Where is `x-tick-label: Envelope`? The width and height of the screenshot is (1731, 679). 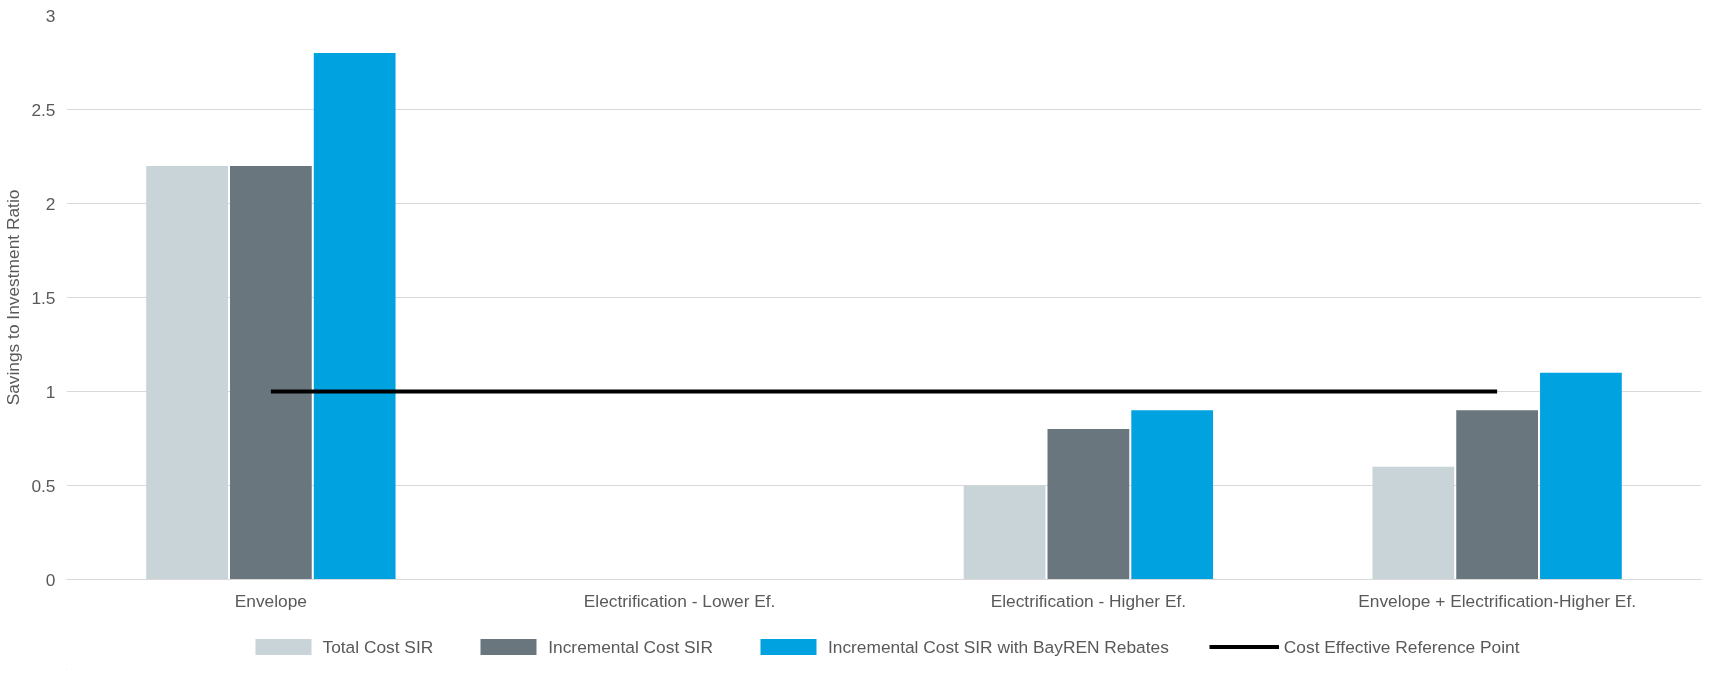 x-tick-label: Envelope is located at coordinates (271, 600).